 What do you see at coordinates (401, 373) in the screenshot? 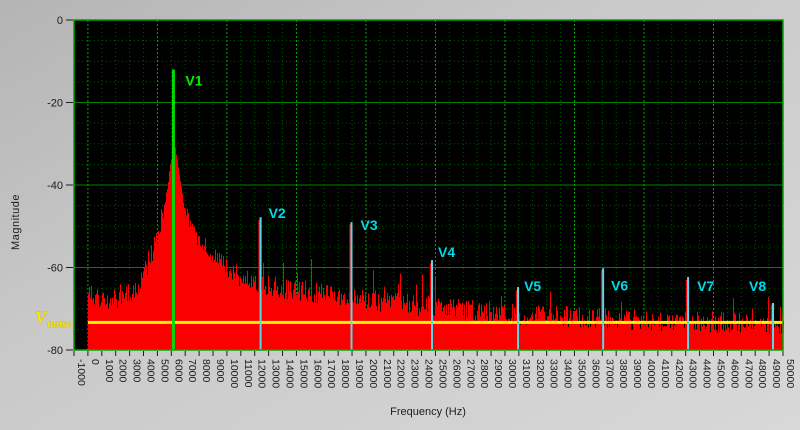
I see `x-tick-label: 22000` at bounding box center [401, 373].